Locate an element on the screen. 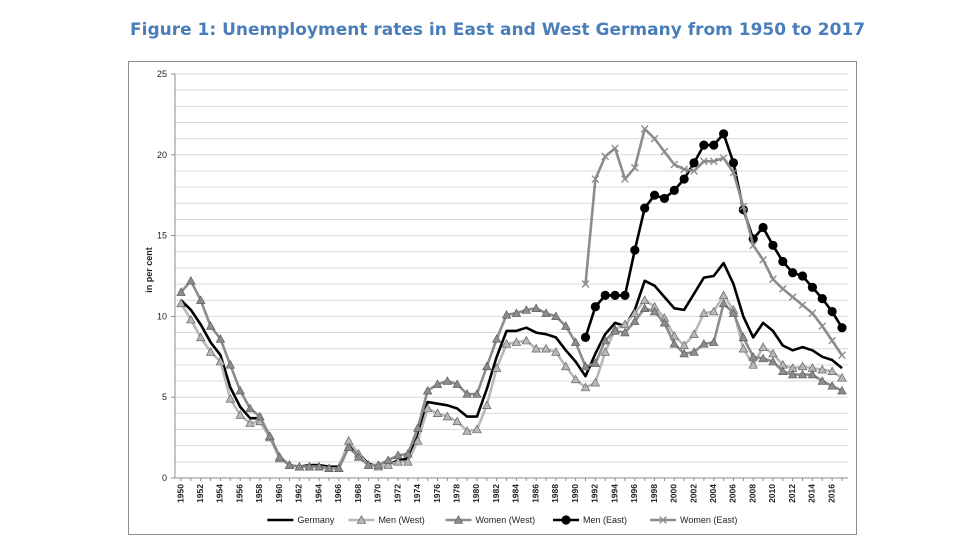  legend-label: Men (West) is located at coordinates (401, 520).